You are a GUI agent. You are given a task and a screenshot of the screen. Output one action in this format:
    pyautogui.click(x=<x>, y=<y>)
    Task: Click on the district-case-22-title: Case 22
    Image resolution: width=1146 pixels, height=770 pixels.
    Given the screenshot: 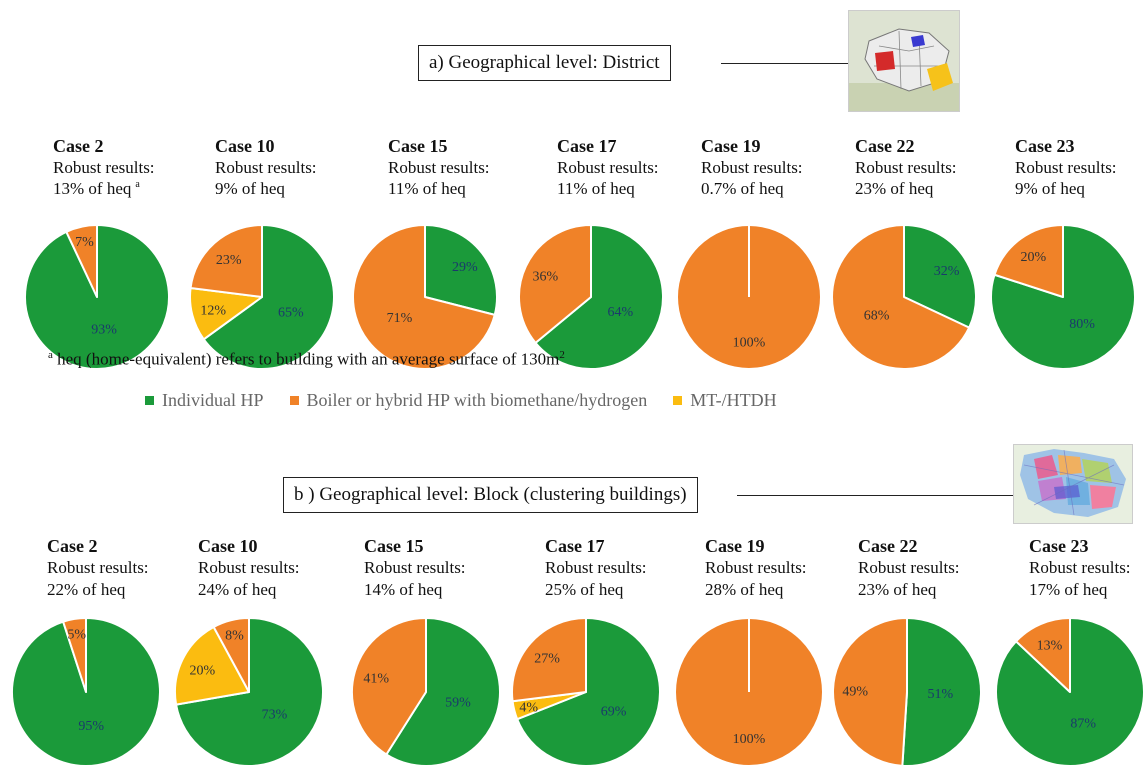 What is the action you would take?
    pyautogui.click(x=885, y=146)
    